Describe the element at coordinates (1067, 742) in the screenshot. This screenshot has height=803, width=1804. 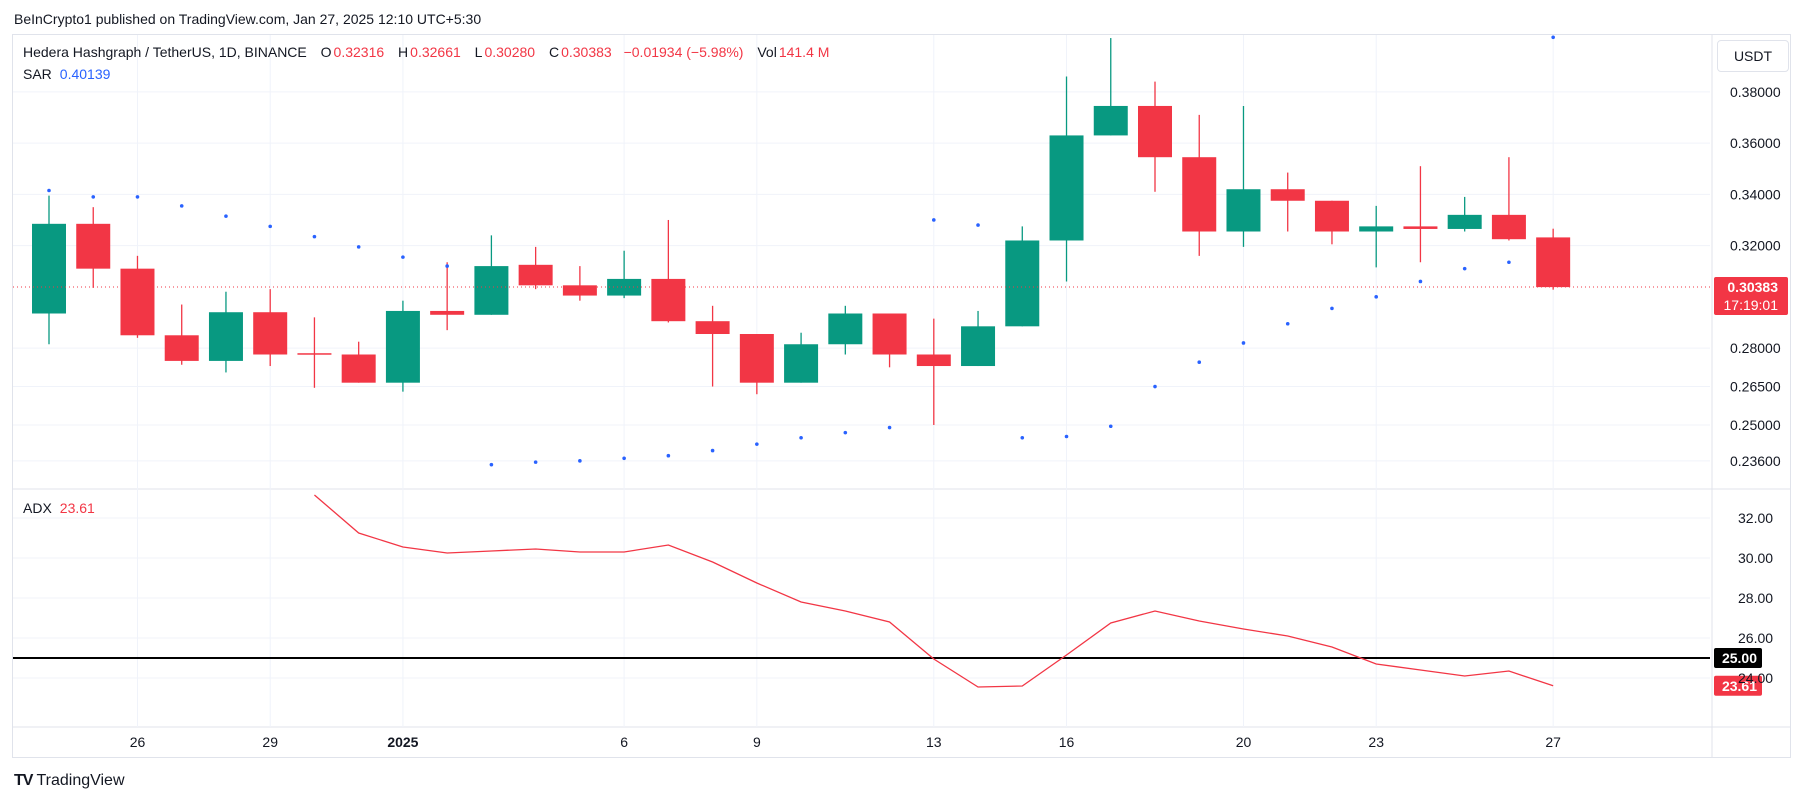
I see `x-axis-label: 16` at that location.